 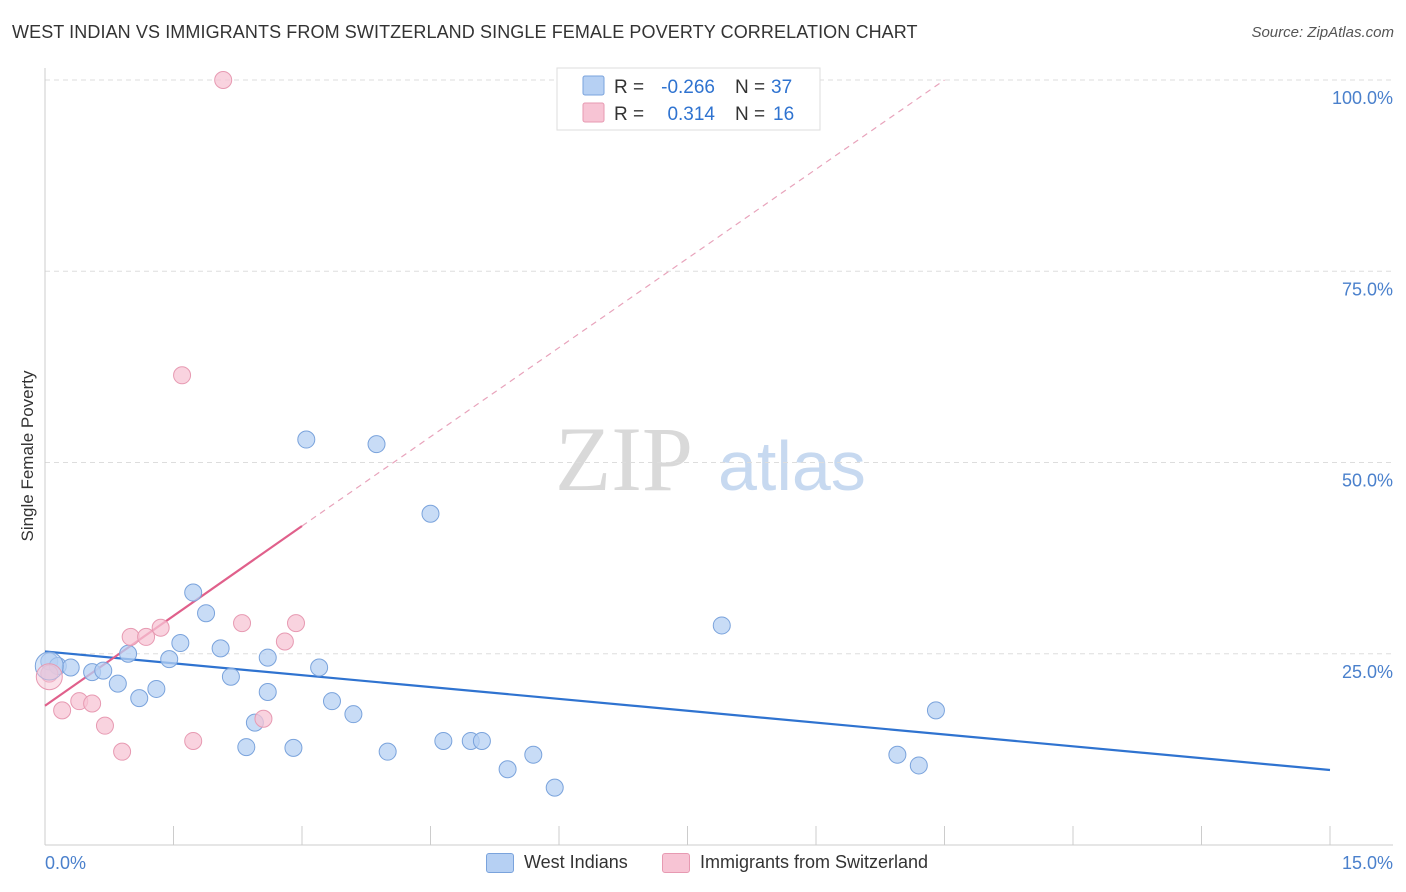 What do you see at coordinates (65, 863) in the screenshot?
I see `x-tick-label-min: 0.0%` at bounding box center [65, 863].